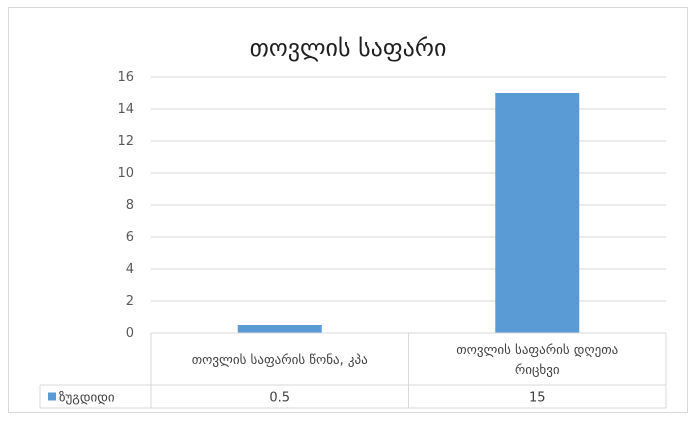 Image resolution: width=696 pixels, height=422 pixels. I want to click on y-tick-label: 16, so click(125, 77).